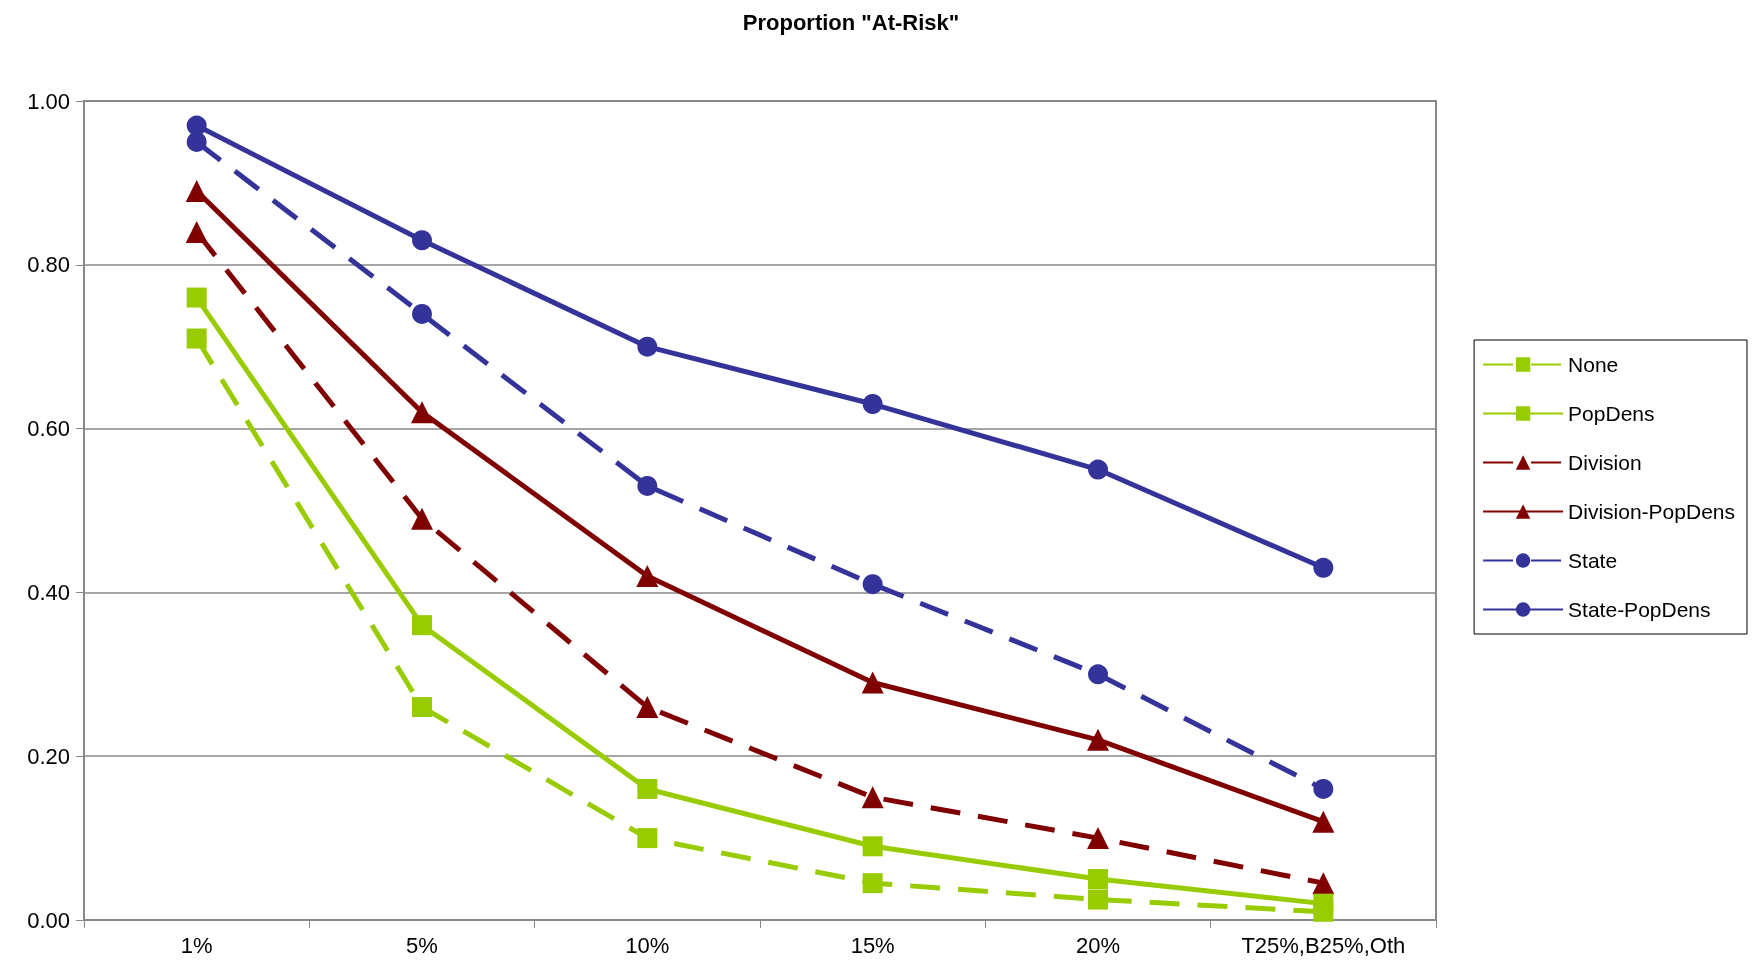 This screenshot has width=1757, height=974. Describe the element at coordinates (196, 945) in the screenshot. I see `x-tick-label: 1%` at that location.